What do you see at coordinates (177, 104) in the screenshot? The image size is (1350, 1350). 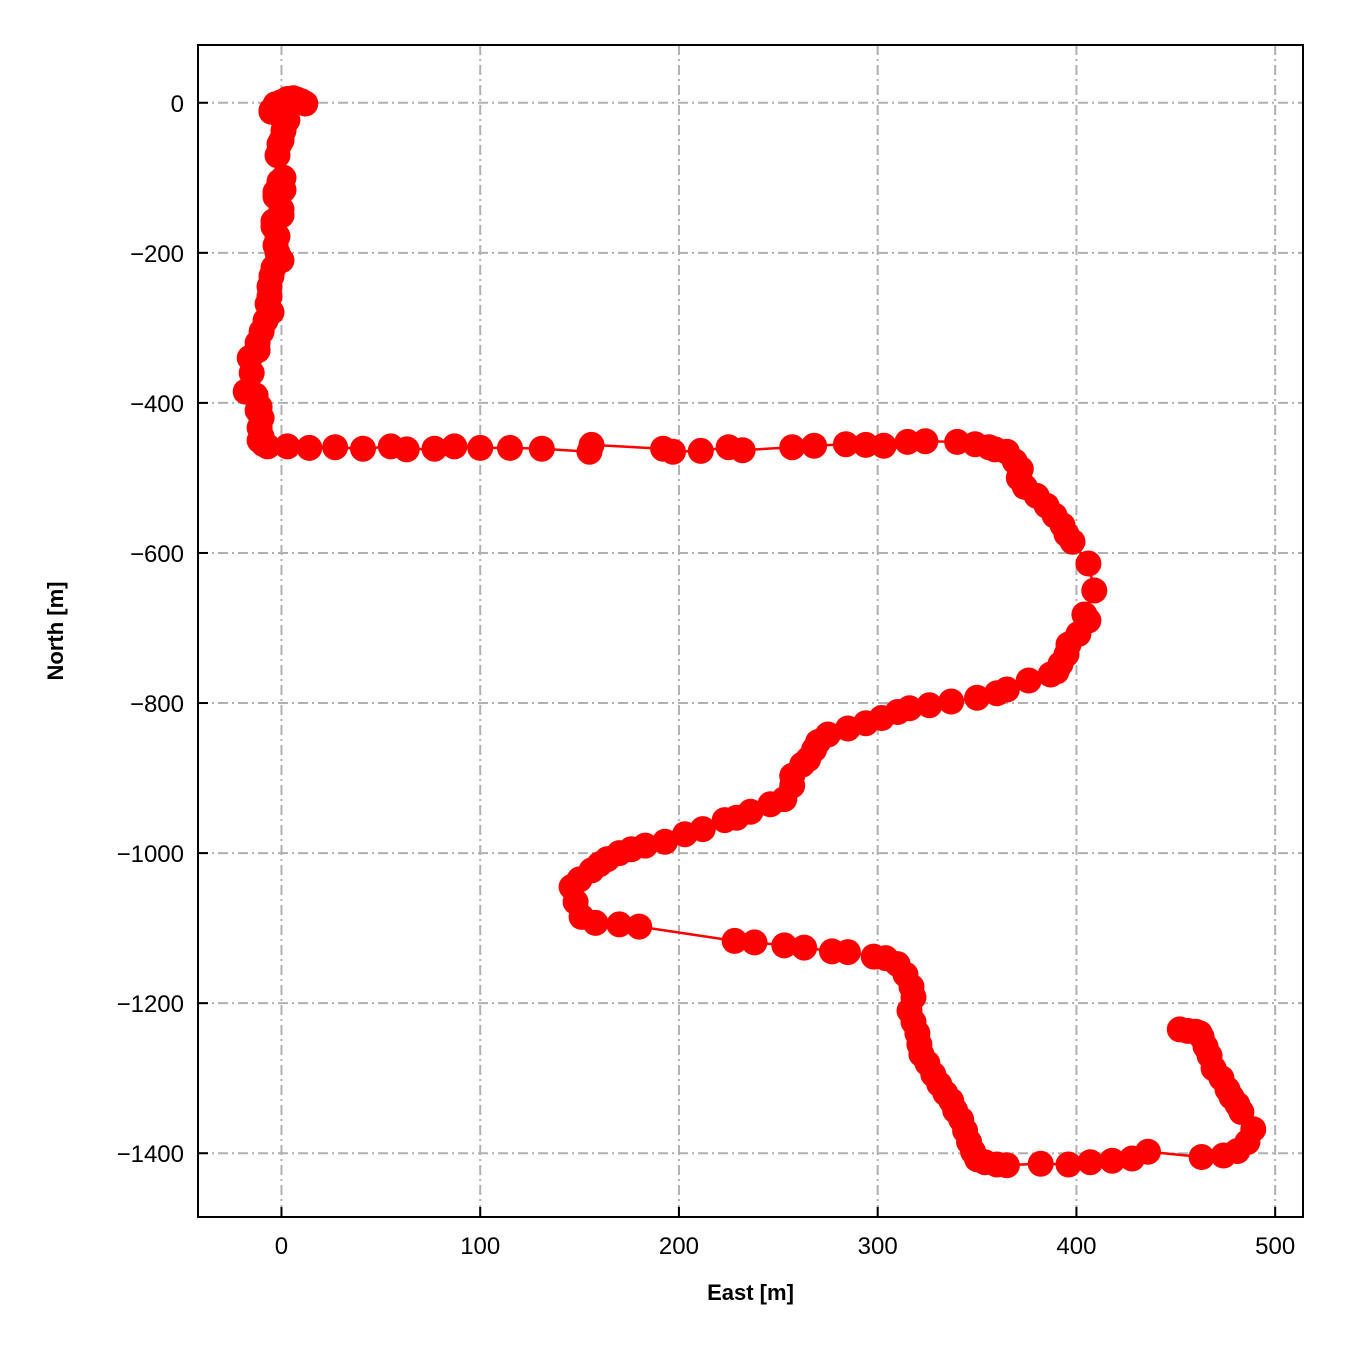 I see `y-tick-label: 0` at bounding box center [177, 104].